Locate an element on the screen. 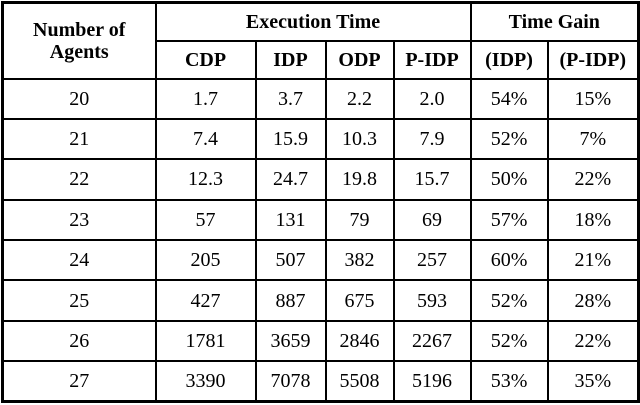 This screenshot has height=405, width=640. cell-odp: 10.3 is located at coordinates (359, 139).